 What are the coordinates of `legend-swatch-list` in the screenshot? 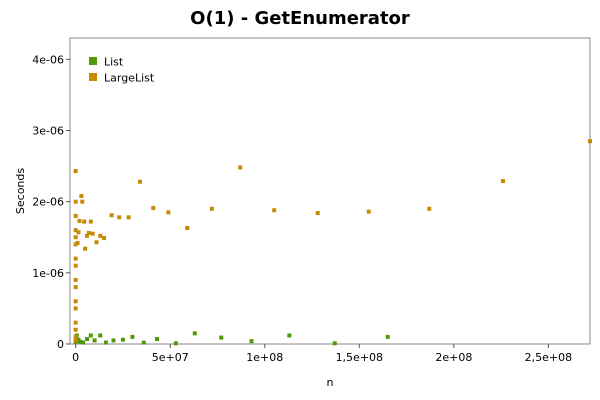 It's located at (93, 61).